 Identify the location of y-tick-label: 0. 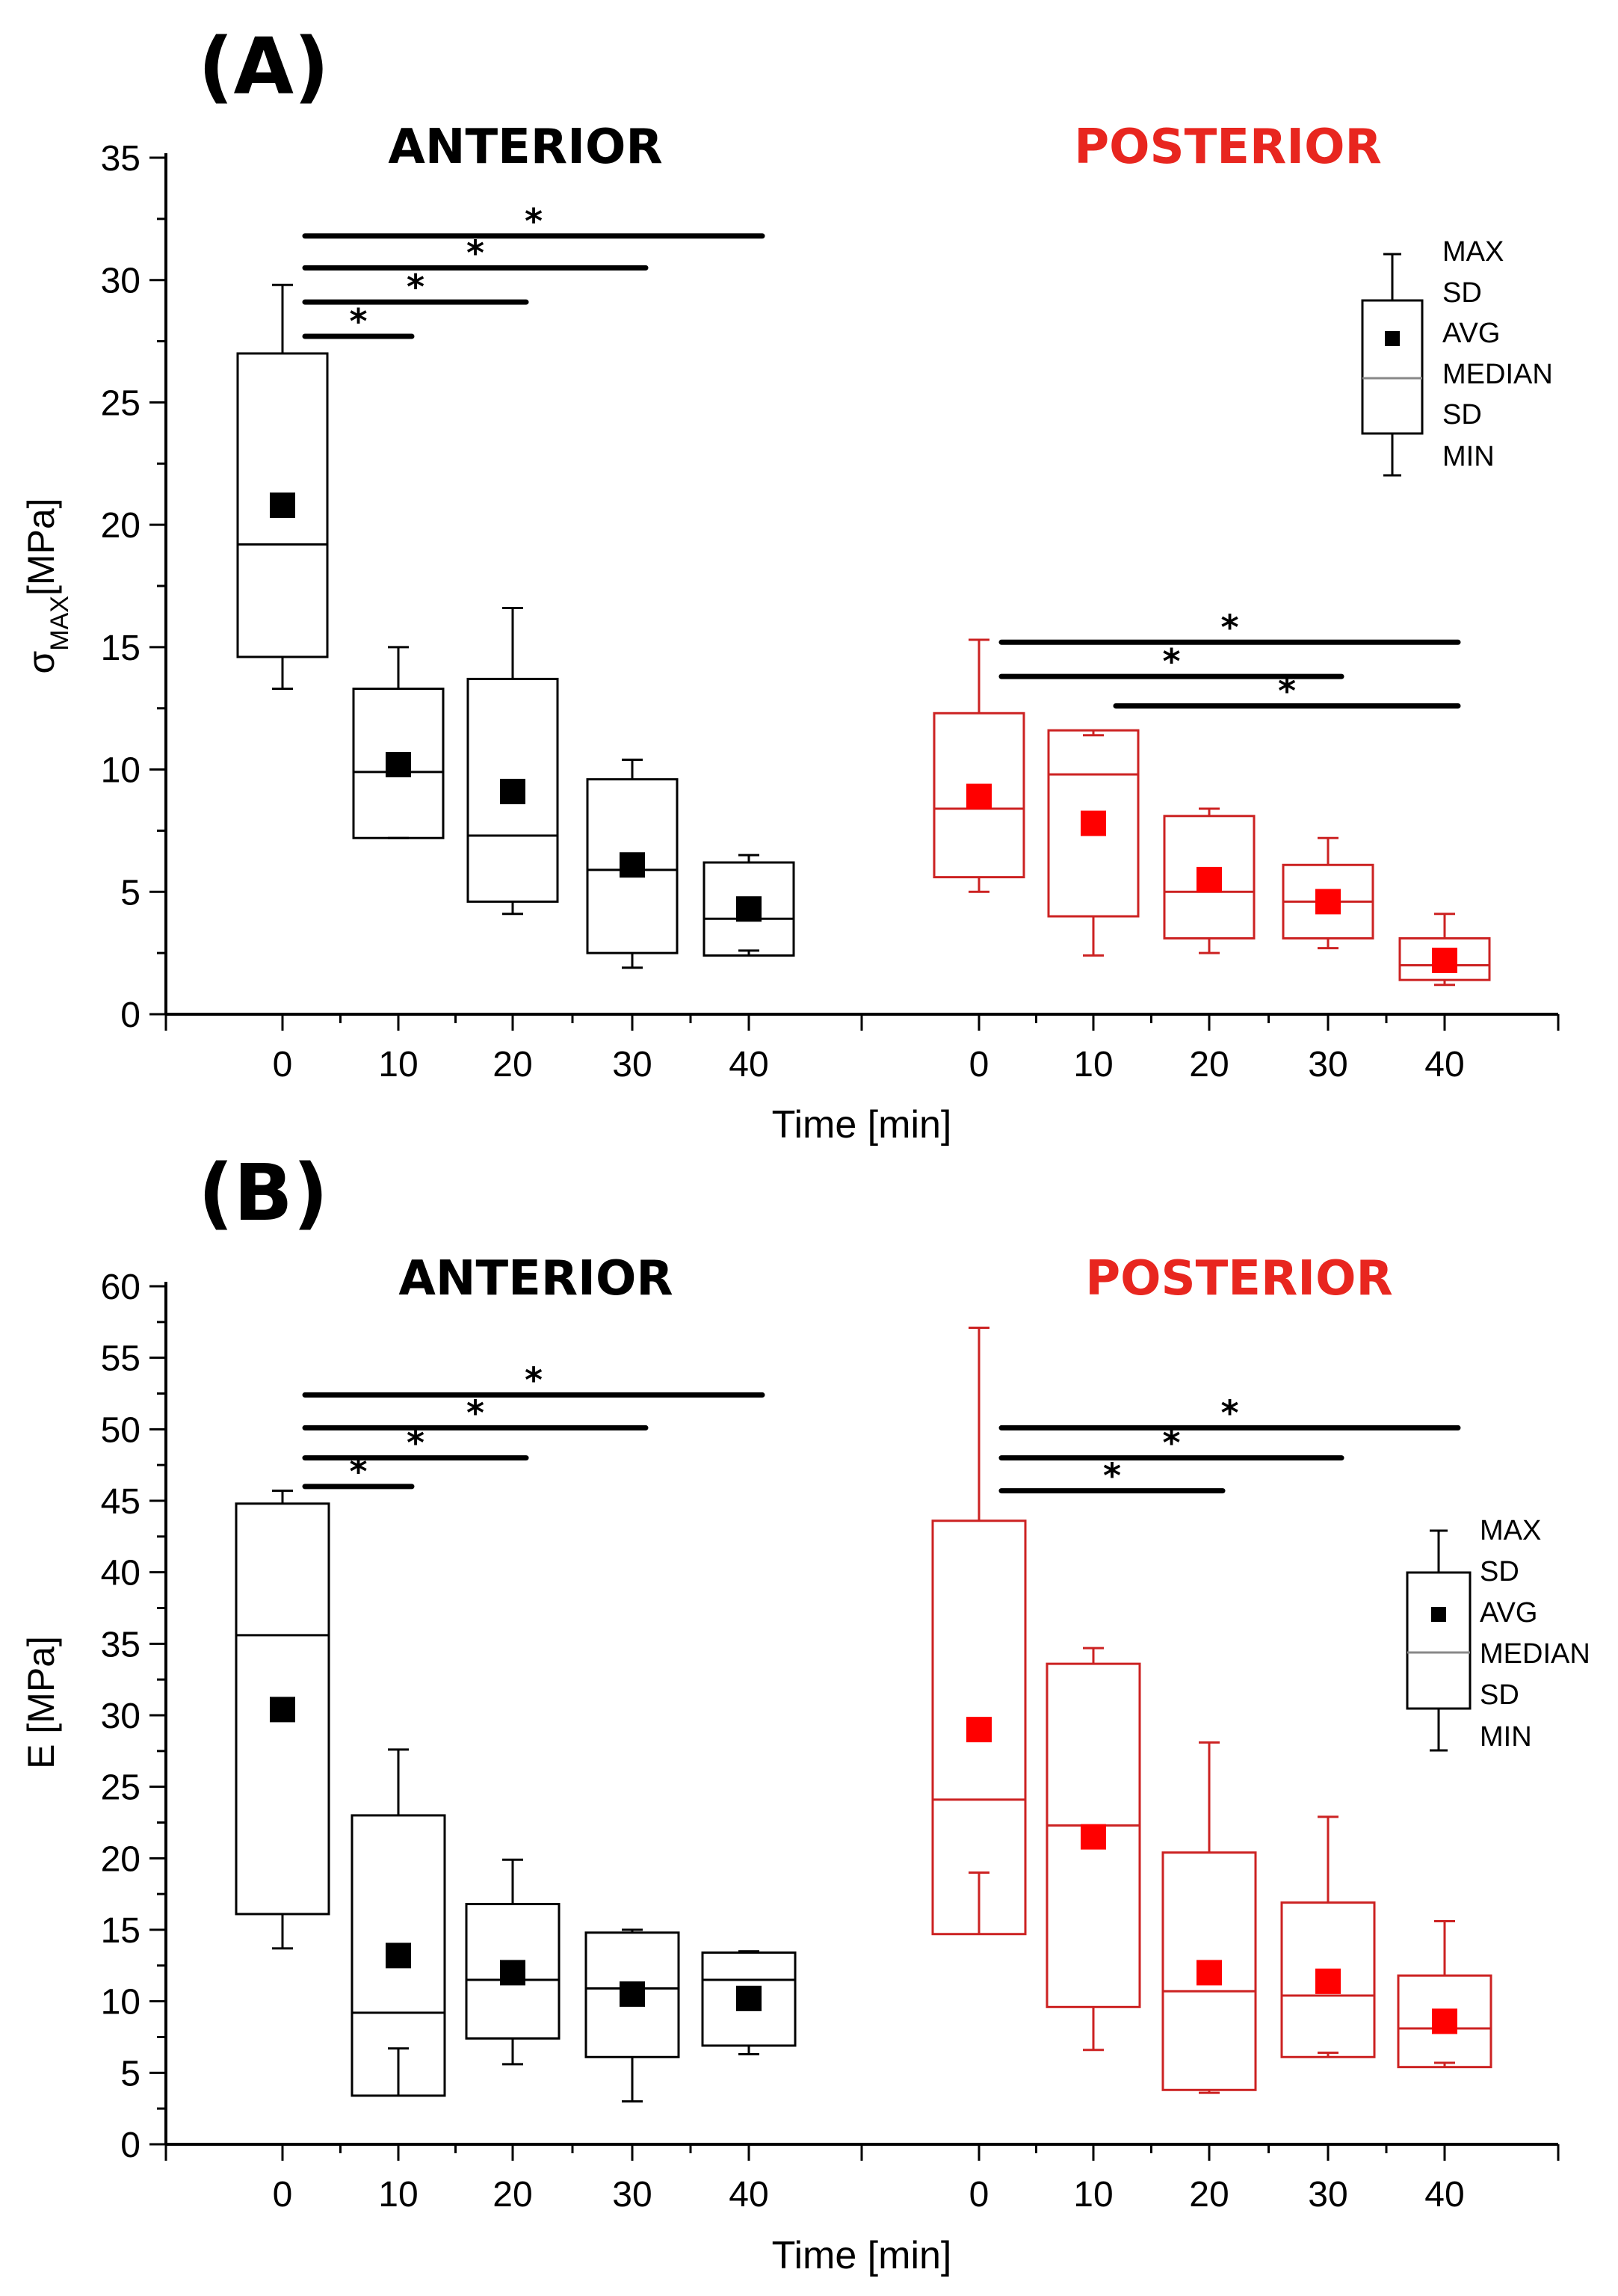
(130, 1016).